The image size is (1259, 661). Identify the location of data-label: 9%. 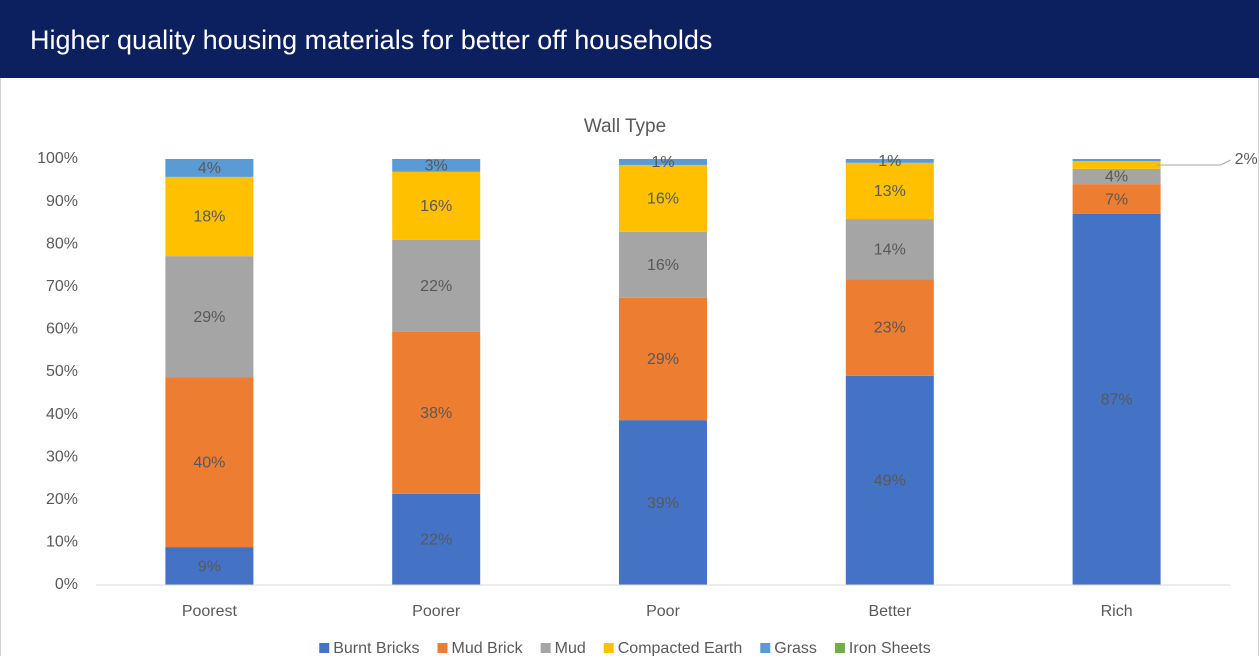
(209, 566).